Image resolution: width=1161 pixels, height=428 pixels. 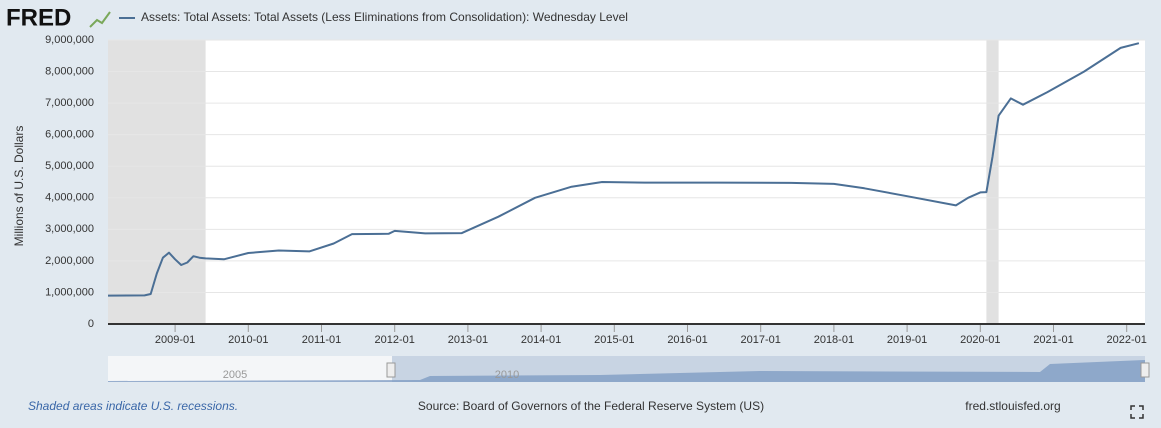 I want to click on x-tick-label: 2014-01, so click(x=541, y=340).